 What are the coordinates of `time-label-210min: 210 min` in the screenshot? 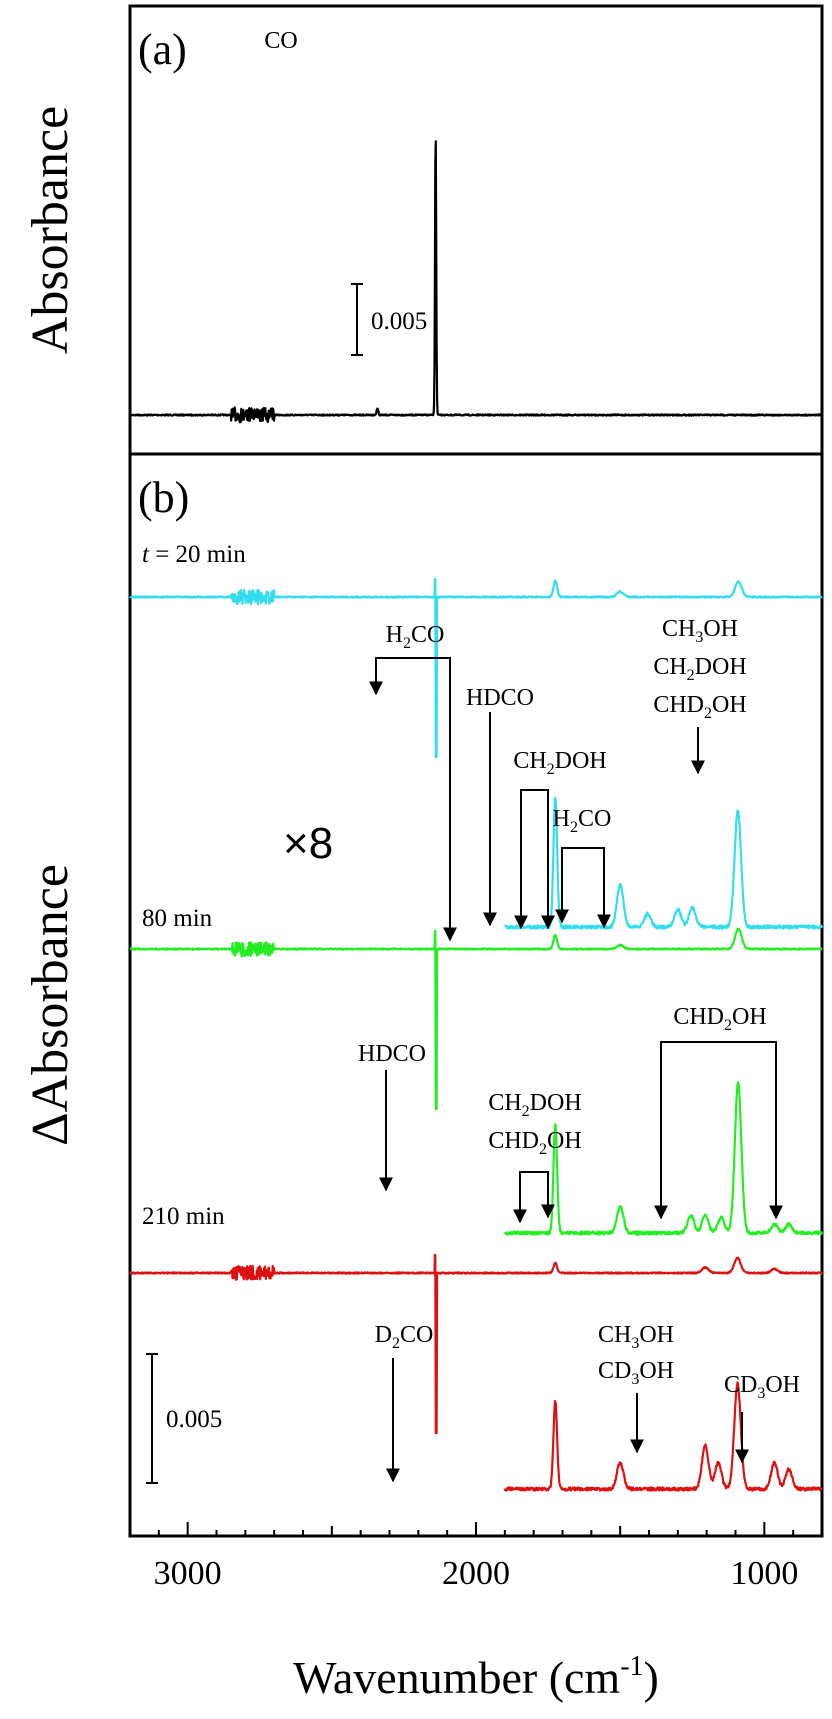 It's located at (183, 1216).